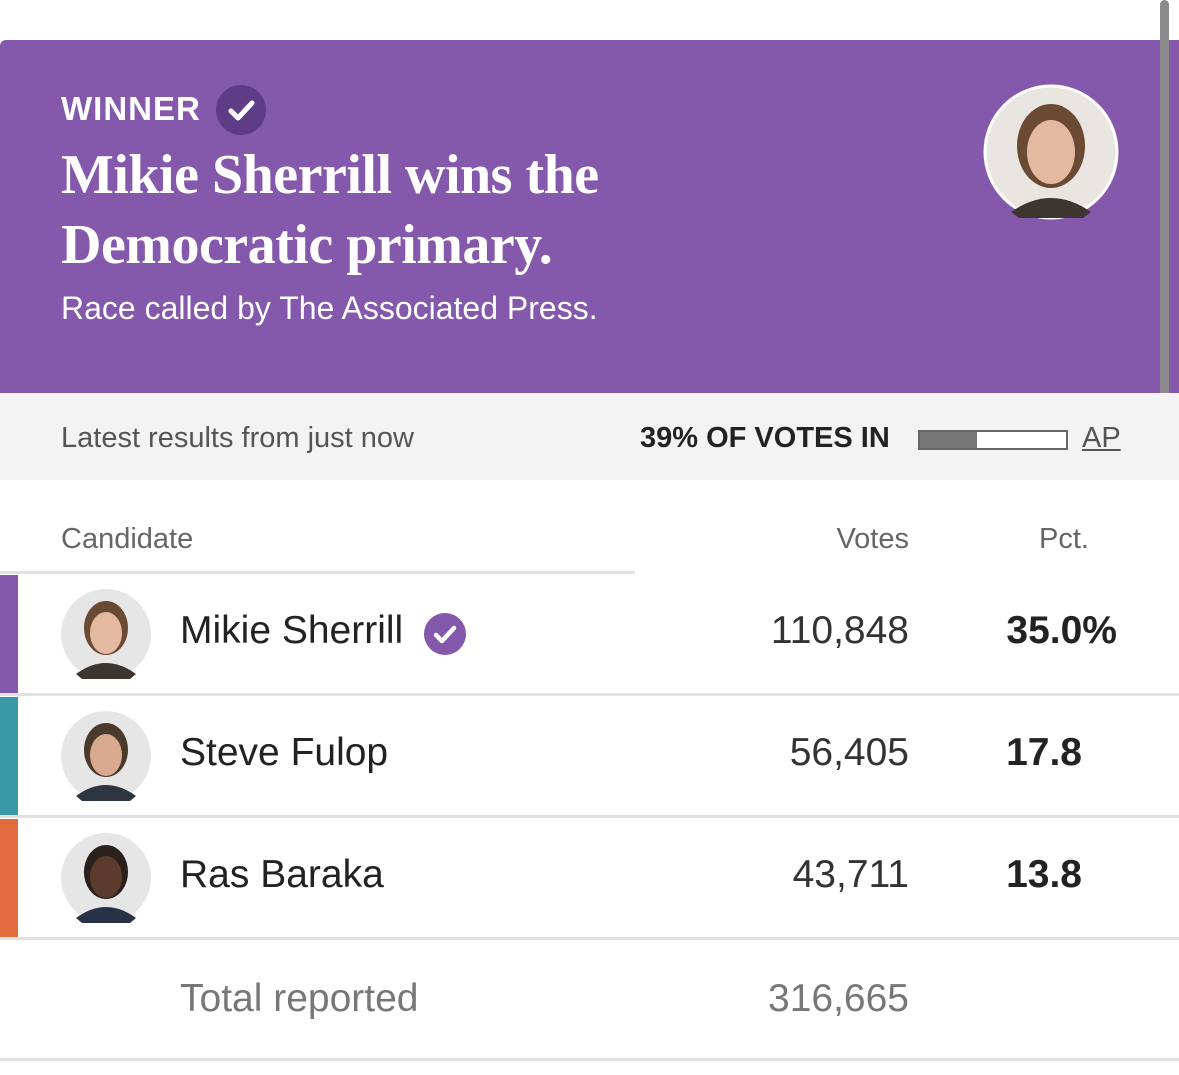  What do you see at coordinates (127, 539) in the screenshot?
I see `column-header: Candidate` at bounding box center [127, 539].